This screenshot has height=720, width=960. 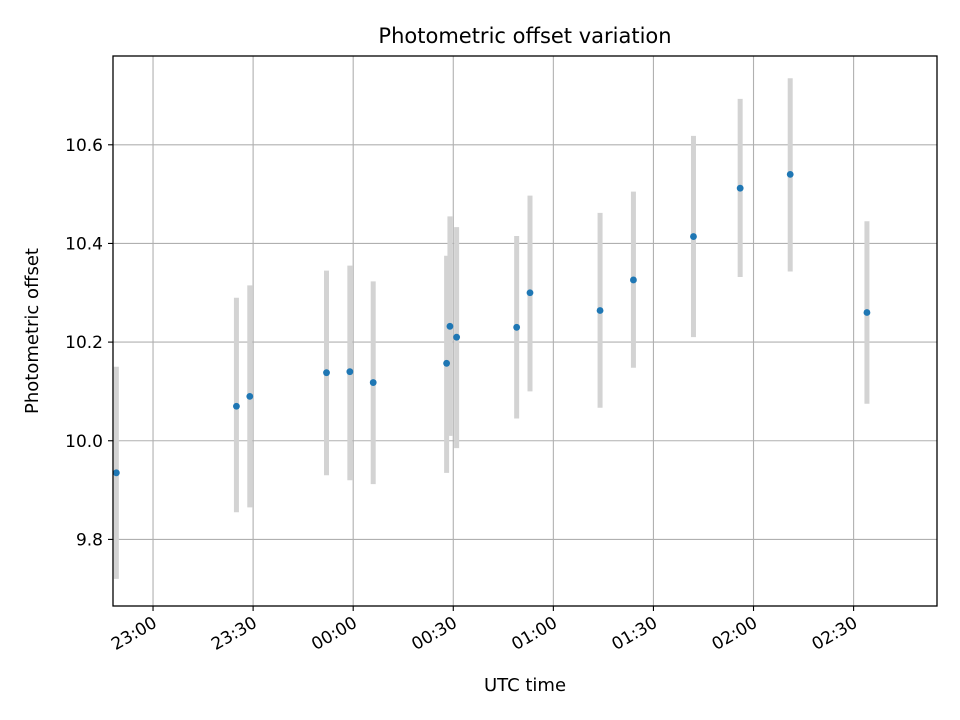 What do you see at coordinates (84, 343) in the screenshot?
I see `y-tick-label: 10.2` at bounding box center [84, 343].